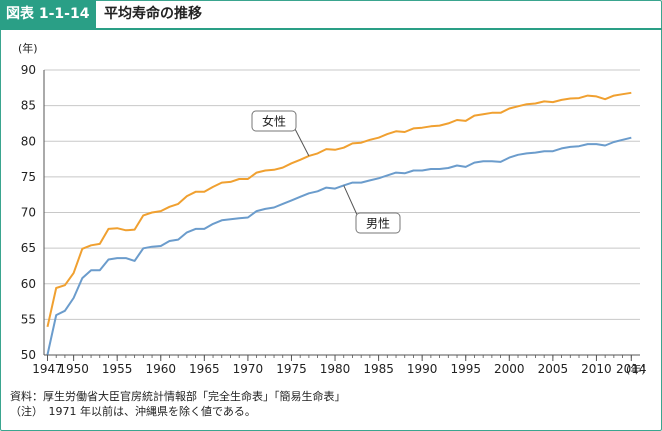 This screenshot has width=662, height=431. What do you see at coordinates (465, 369) in the screenshot?
I see `x-tick-label: 1995` at bounding box center [465, 369].